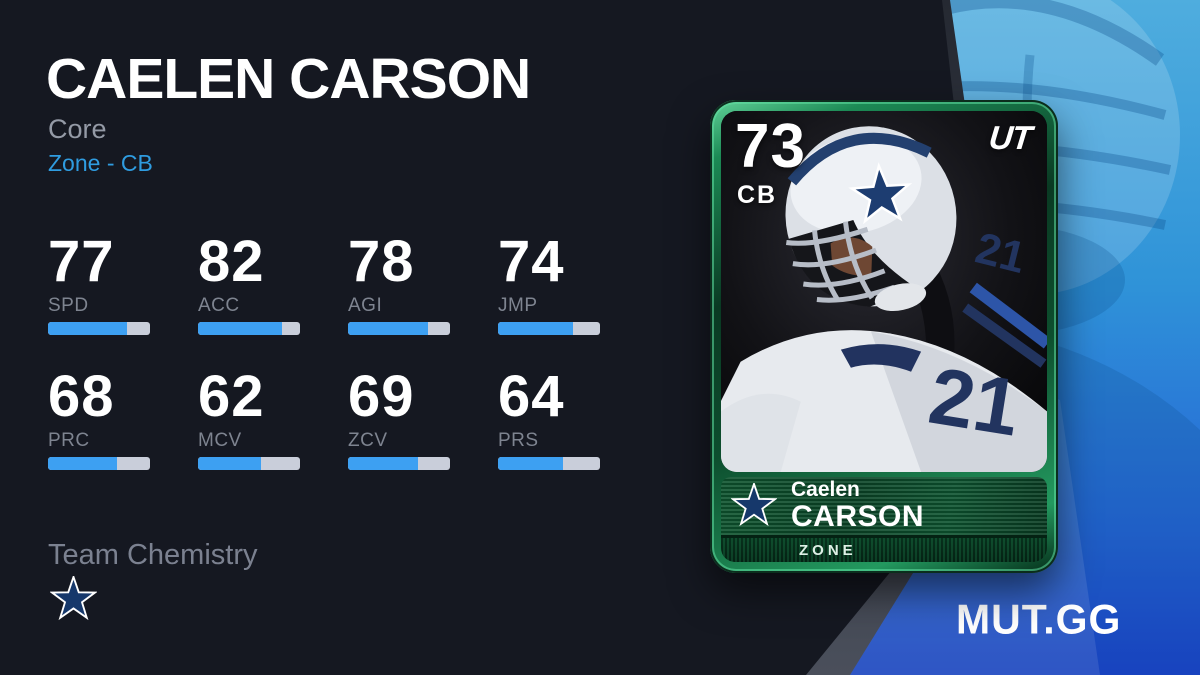  Describe the element at coordinates (1000, 253) in the screenshot. I see `jersey-number-small: 21` at that location.